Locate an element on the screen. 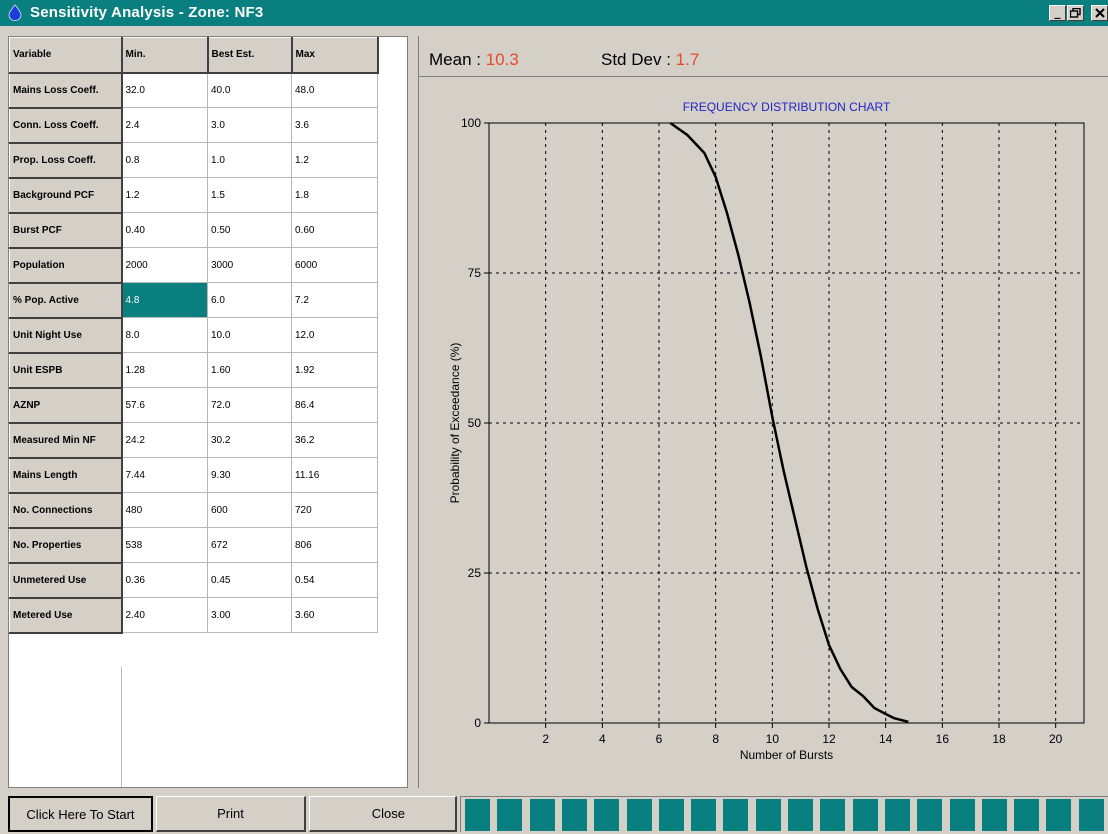 The width and height of the screenshot is (1108, 834). table-cell: 30.2 is located at coordinates (249, 440).